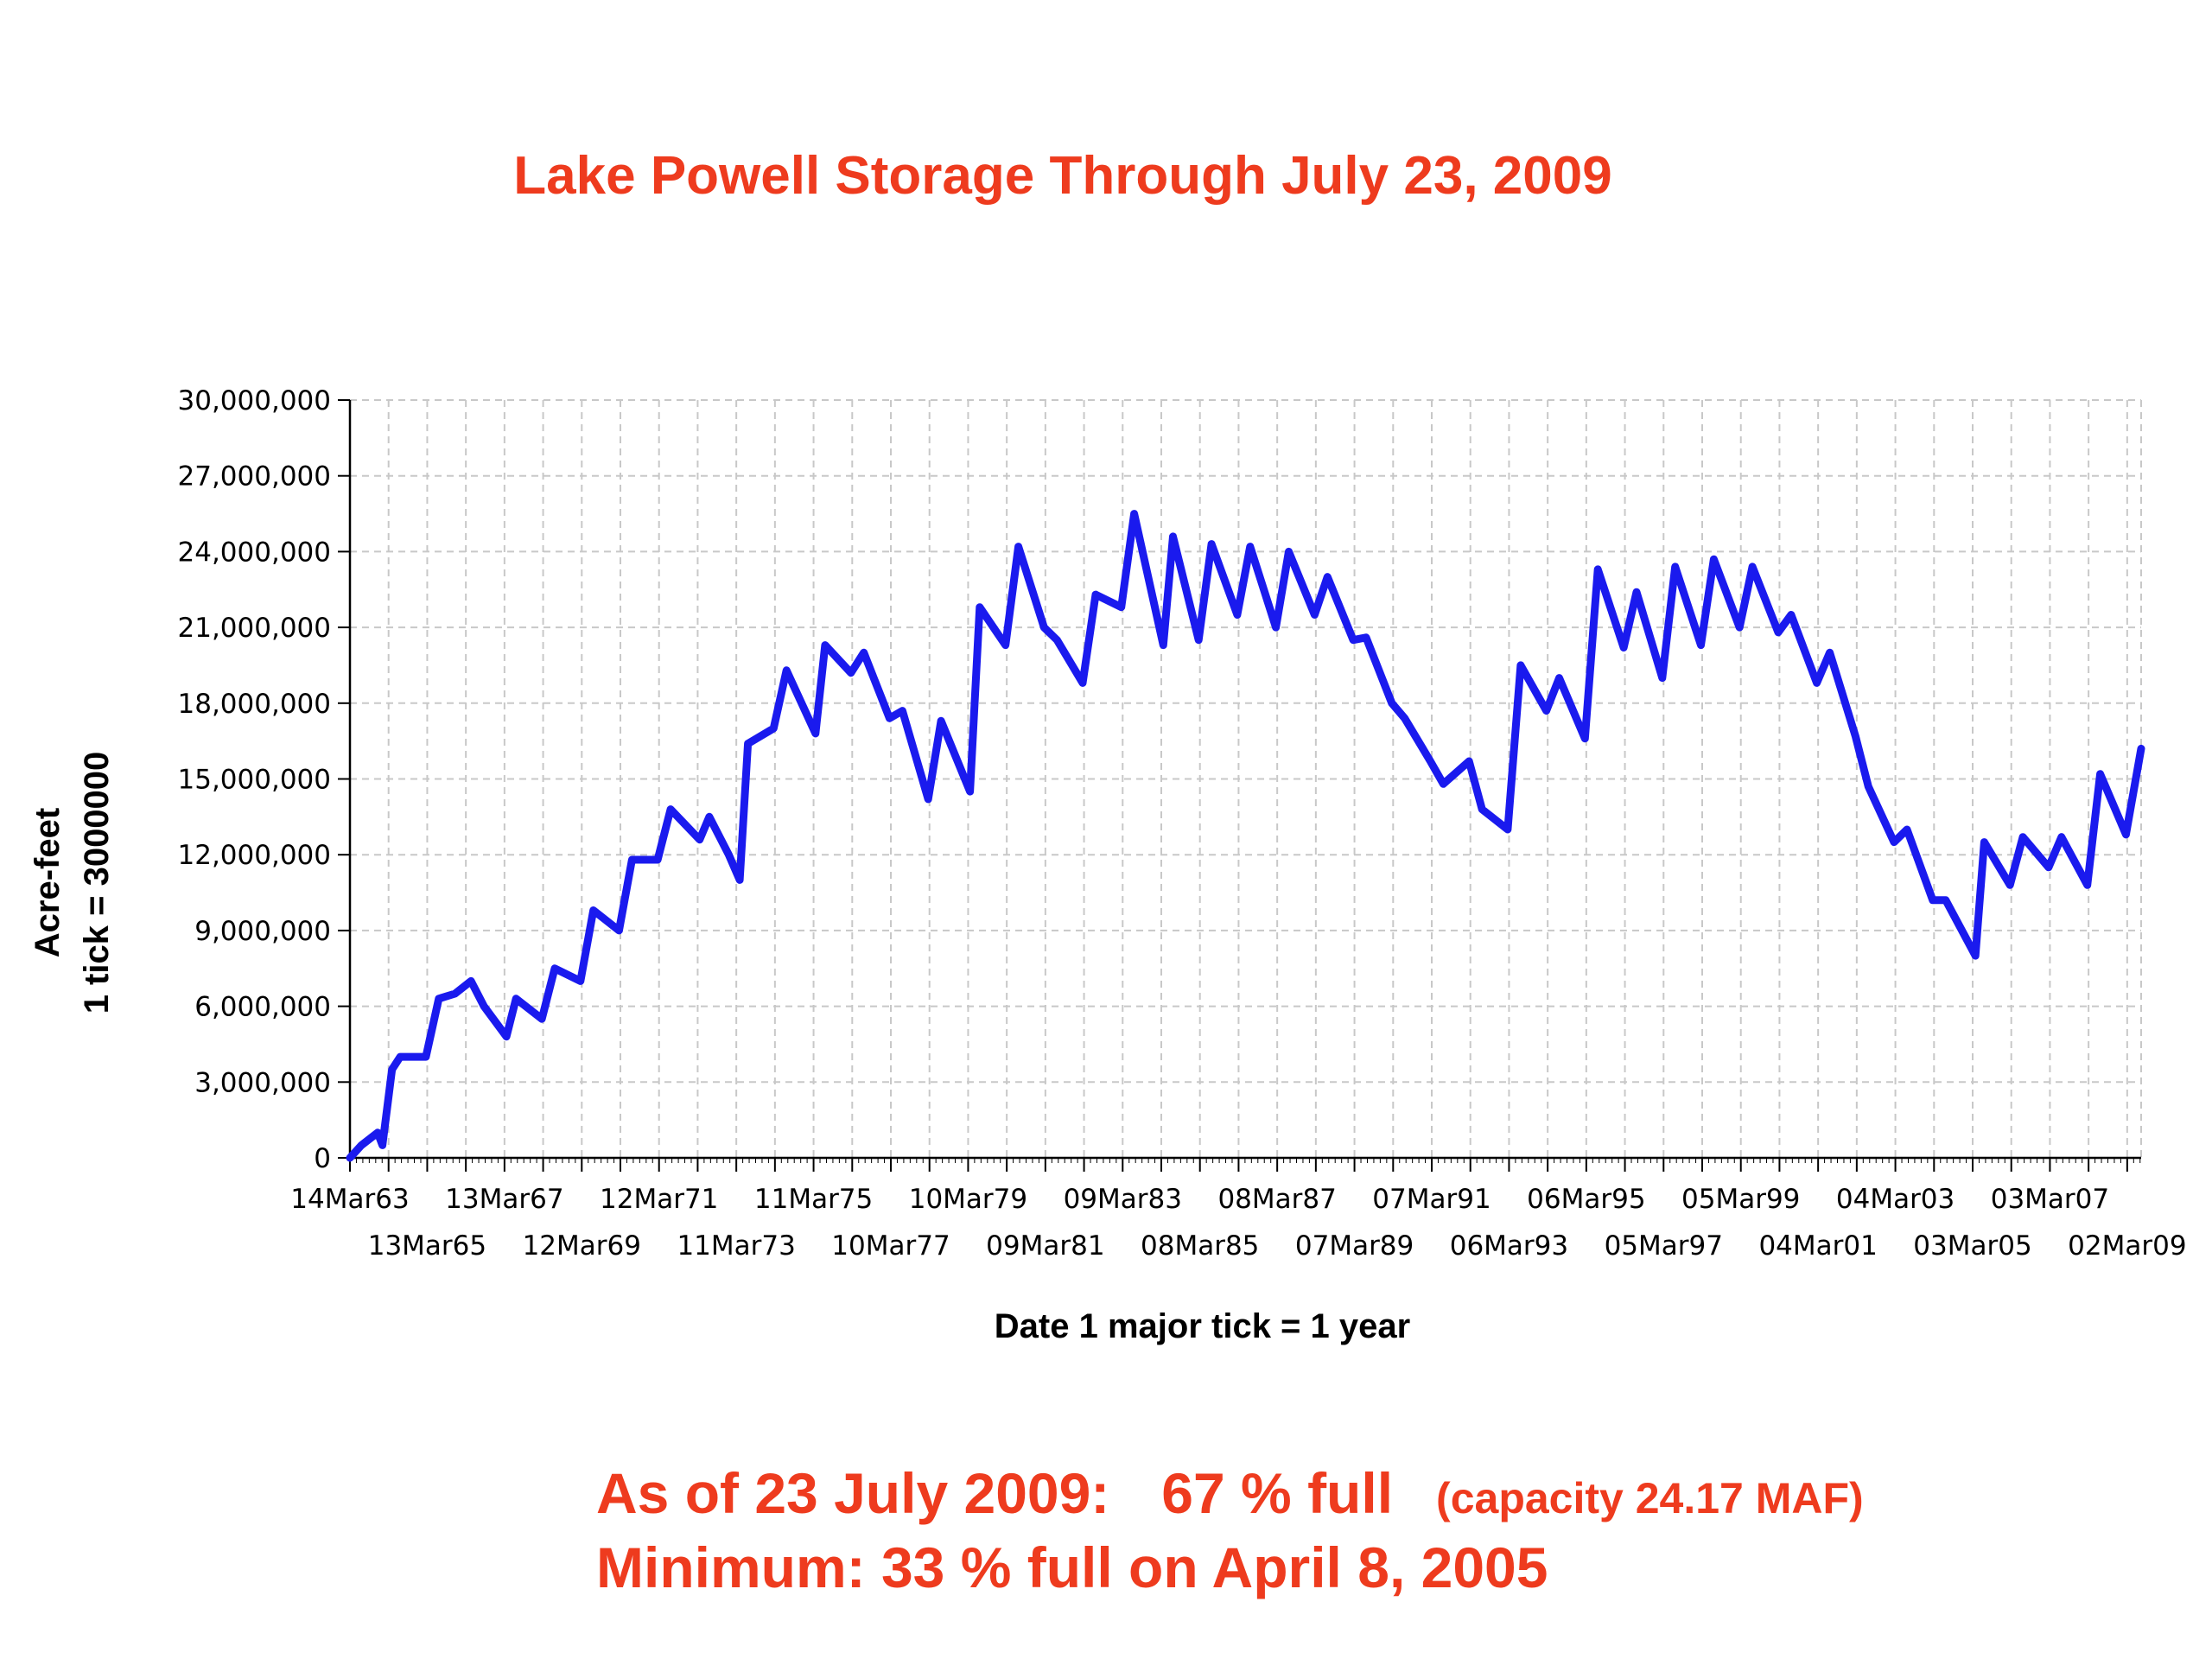 The width and height of the screenshot is (2212, 1659). I want to click on x-tick-label: 07Mar91, so click(1431, 1199).